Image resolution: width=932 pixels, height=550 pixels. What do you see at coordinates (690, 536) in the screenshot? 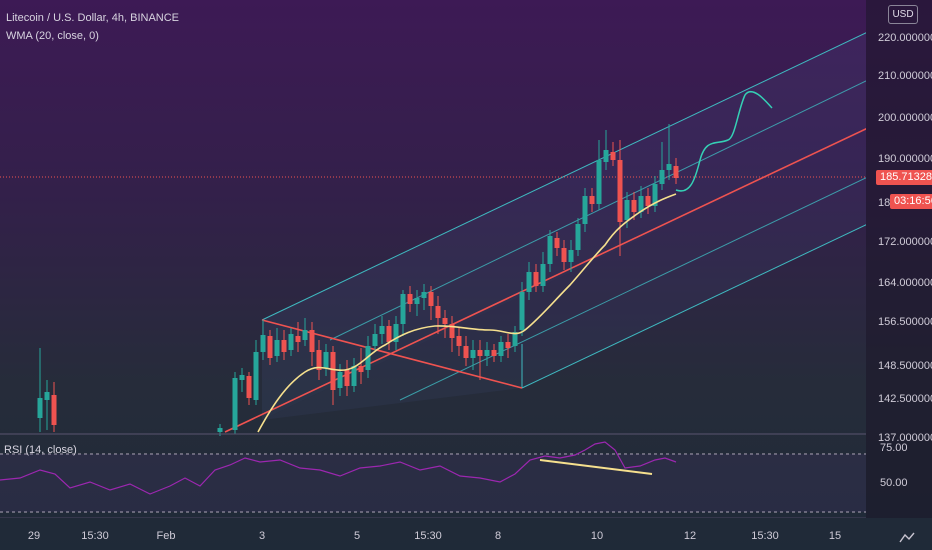
I see `time-label: 12` at bounding box center [690, 536].